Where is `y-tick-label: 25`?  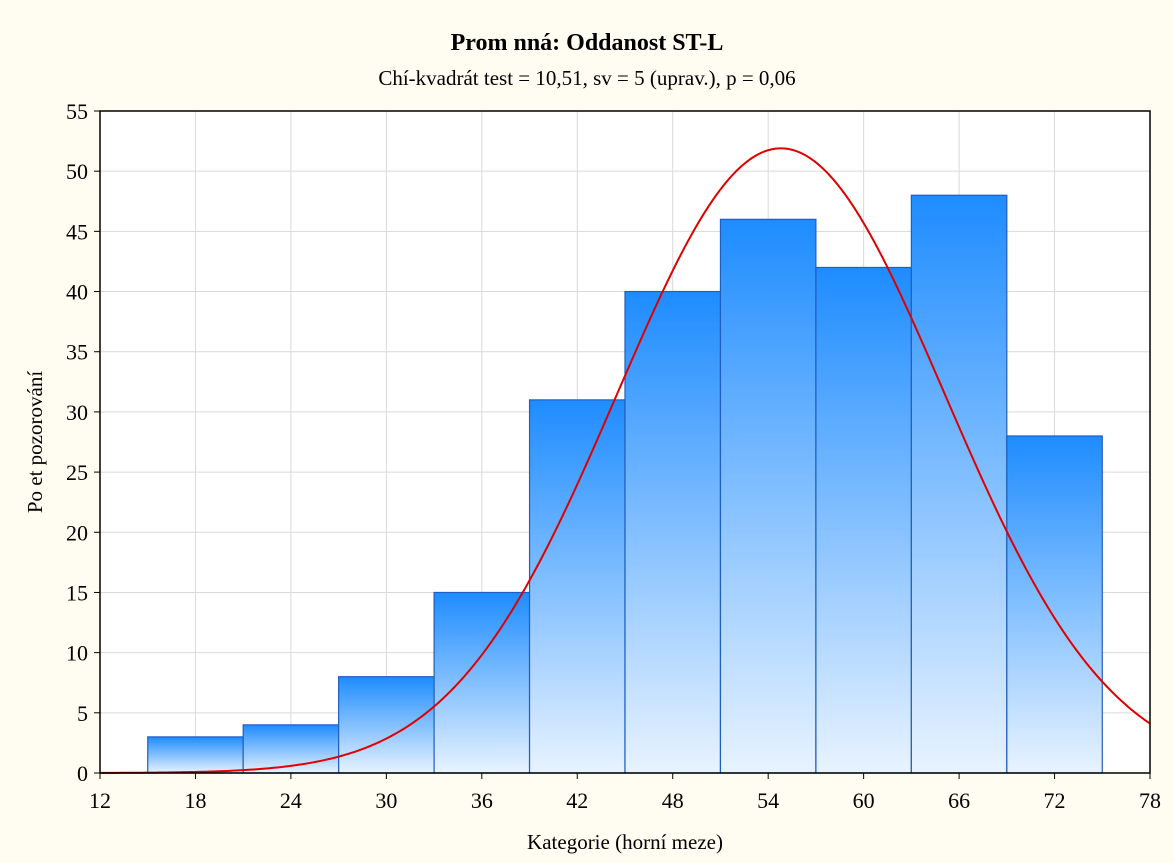
y-tick-label: 25 is located at coordinates (77, 472).